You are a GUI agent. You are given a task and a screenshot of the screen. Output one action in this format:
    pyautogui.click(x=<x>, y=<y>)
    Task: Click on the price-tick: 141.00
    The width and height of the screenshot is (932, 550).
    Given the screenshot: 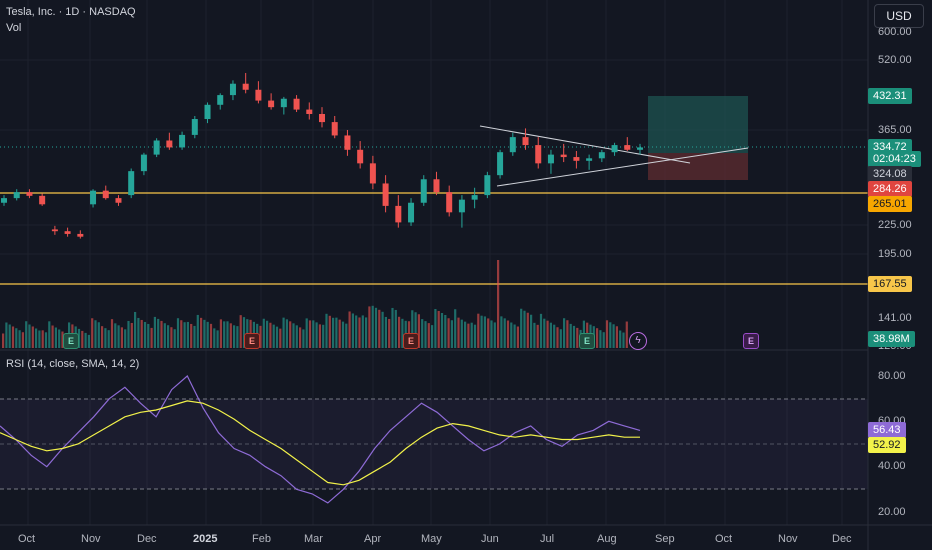 What is the action you would take?
    pyautogui.click(x=895, y=318)
    